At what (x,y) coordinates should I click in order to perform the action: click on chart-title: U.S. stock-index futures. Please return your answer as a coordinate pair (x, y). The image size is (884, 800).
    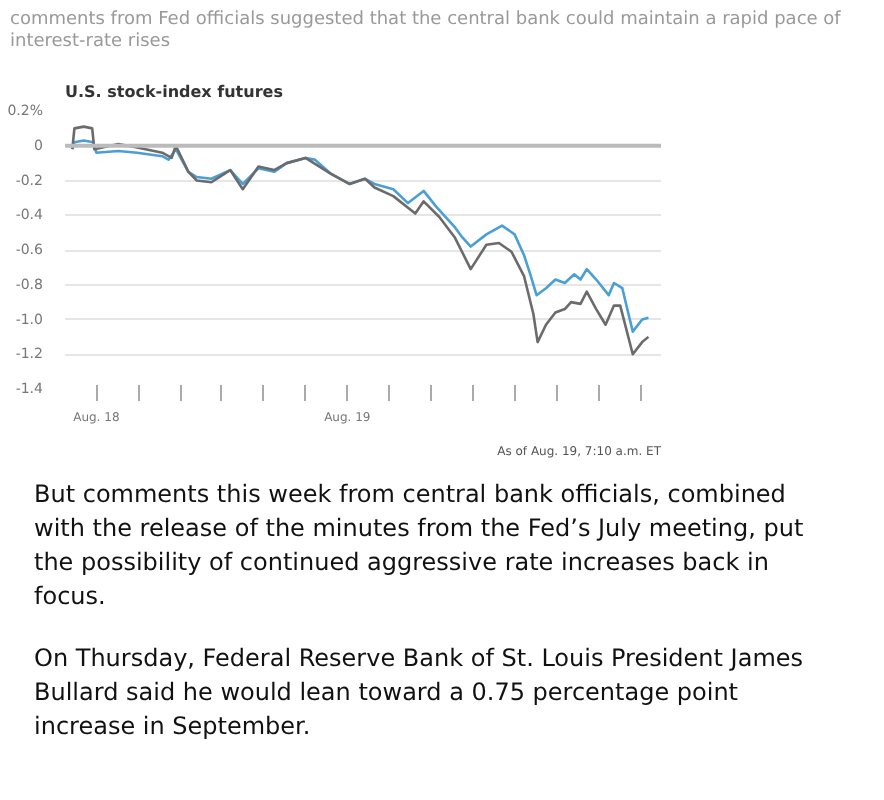
    Looking at the image, I should click on (174, 92).